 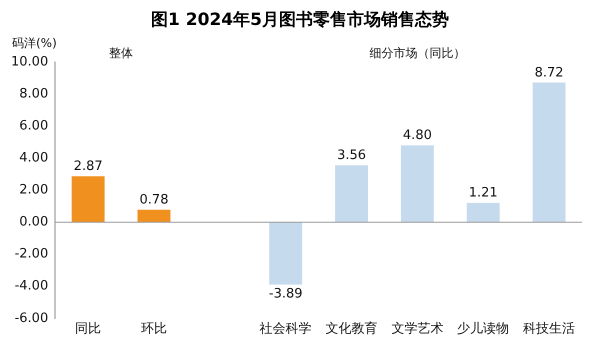 What do you see at coordinates (29, 62) in the screenshot?
I see `y-tick-label: 10.00` at bounding box center [29, 62].